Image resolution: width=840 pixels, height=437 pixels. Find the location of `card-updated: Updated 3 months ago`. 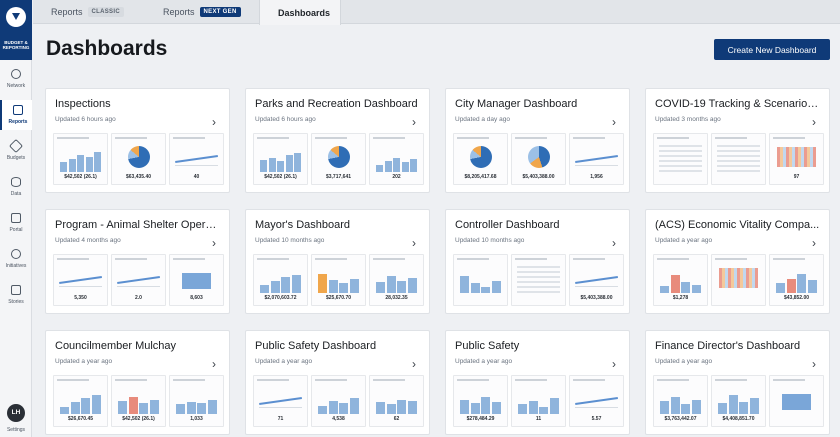

card-updated: Updated 3 months ago is located at coordinates (688, 119).